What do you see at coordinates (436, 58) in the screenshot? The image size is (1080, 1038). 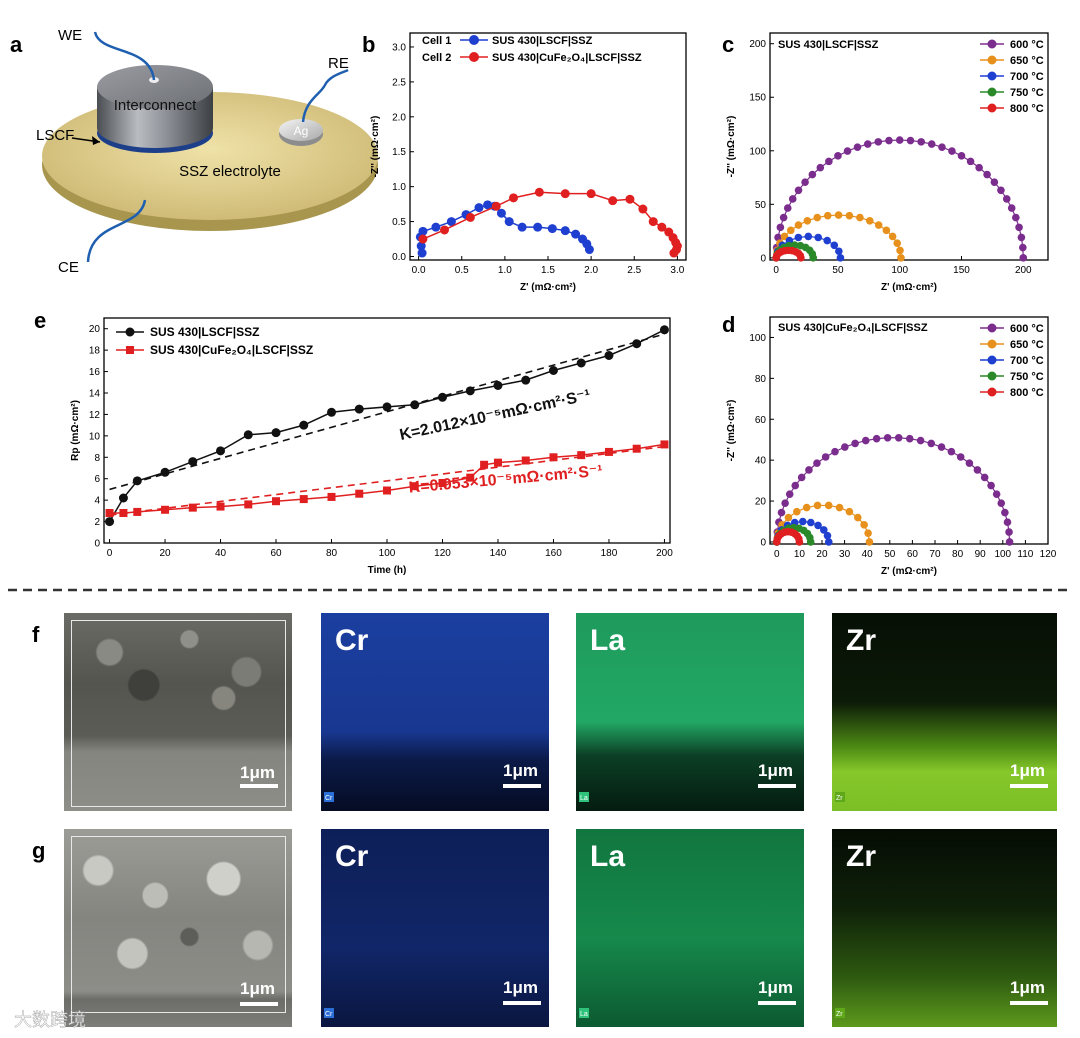 I see `legend-b-prefix-2: Cell 2` at bounding box center [436, 58].